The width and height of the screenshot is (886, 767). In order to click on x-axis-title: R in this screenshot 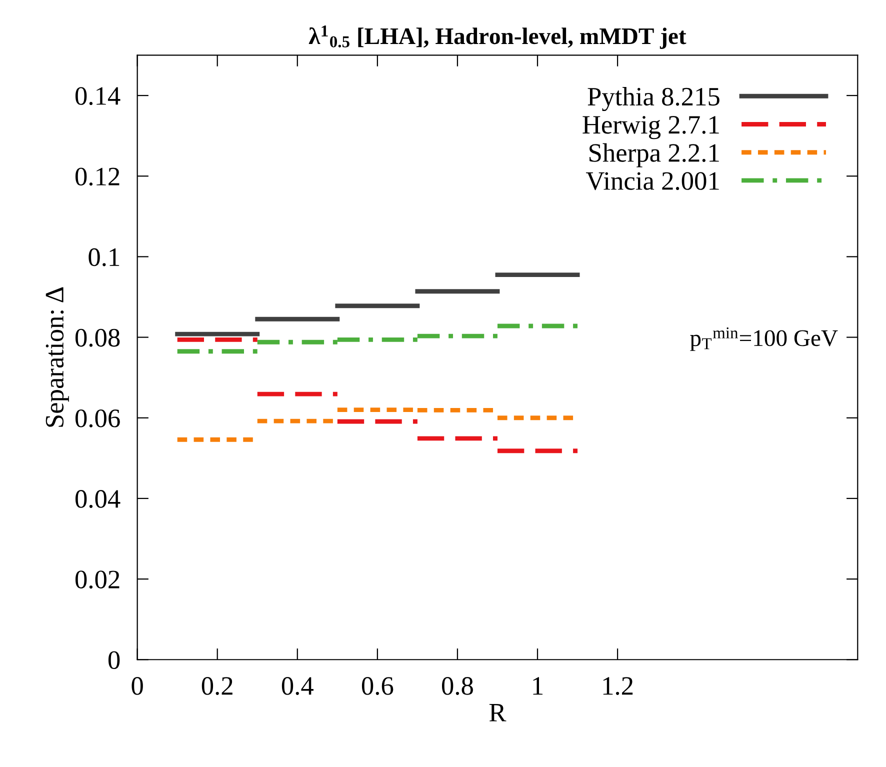, I will do `click(497, 713)`.